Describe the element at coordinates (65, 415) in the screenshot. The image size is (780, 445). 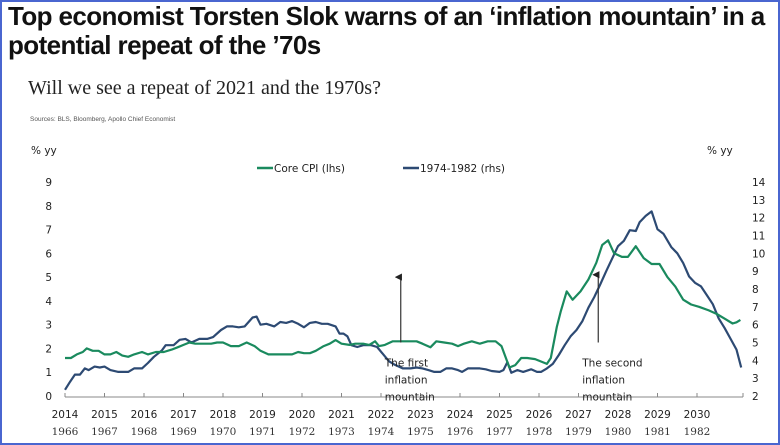
I see `x-tick-label-primary: 2014` at that location.